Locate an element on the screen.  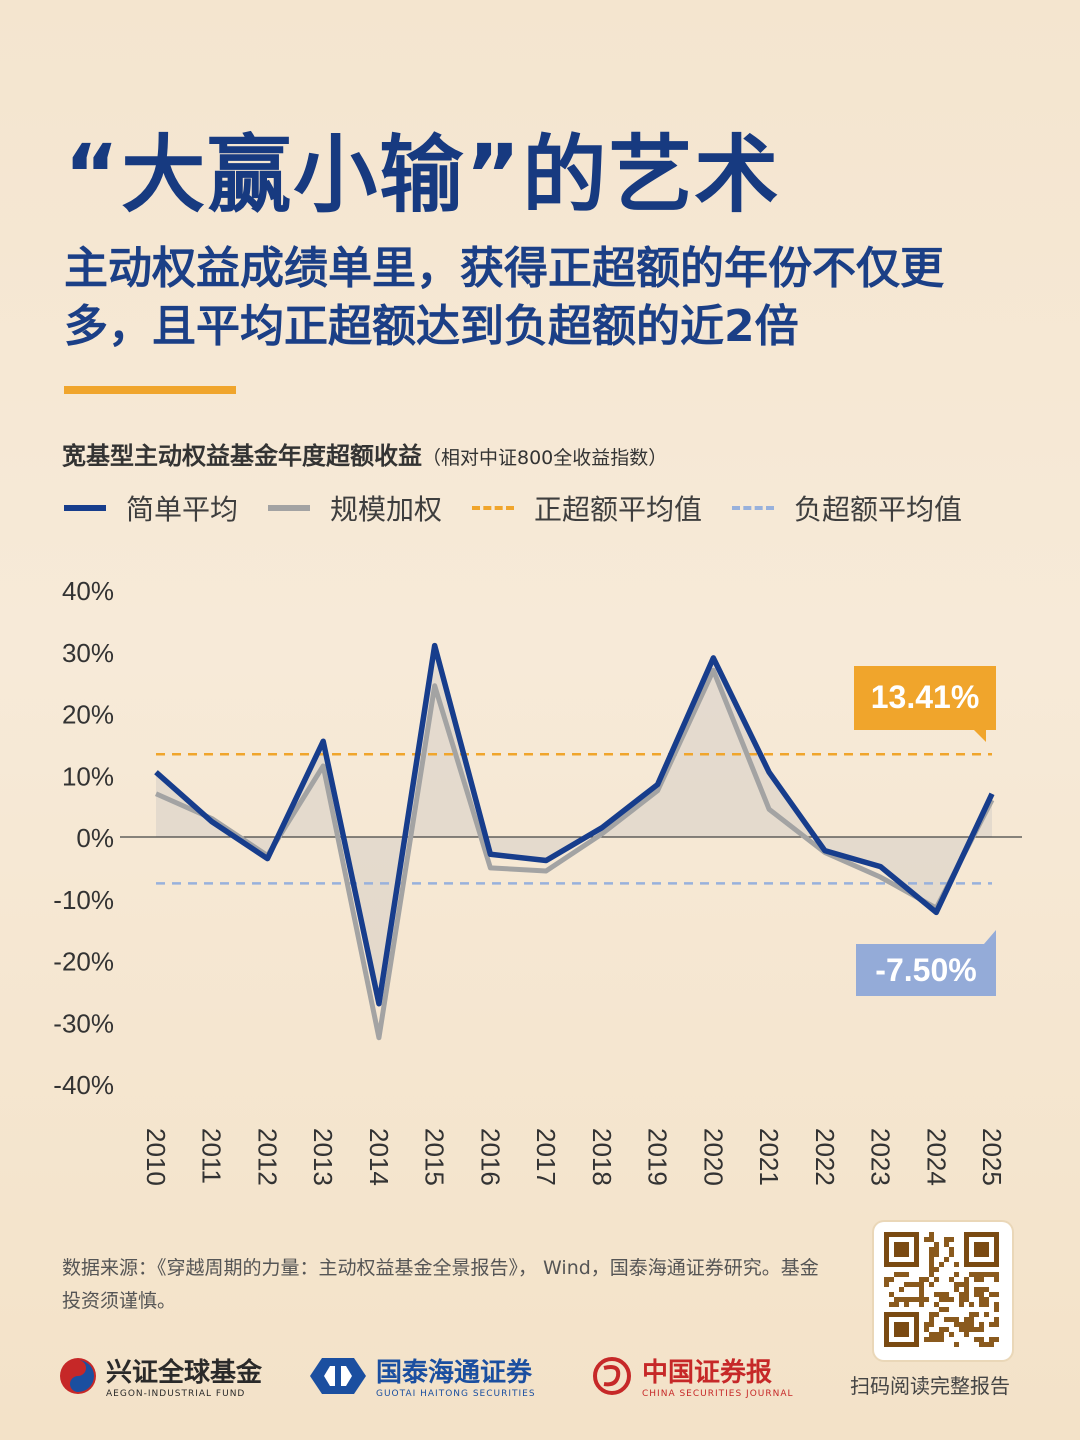
negative-average-callout-bg is located at coordinates (926, 963).